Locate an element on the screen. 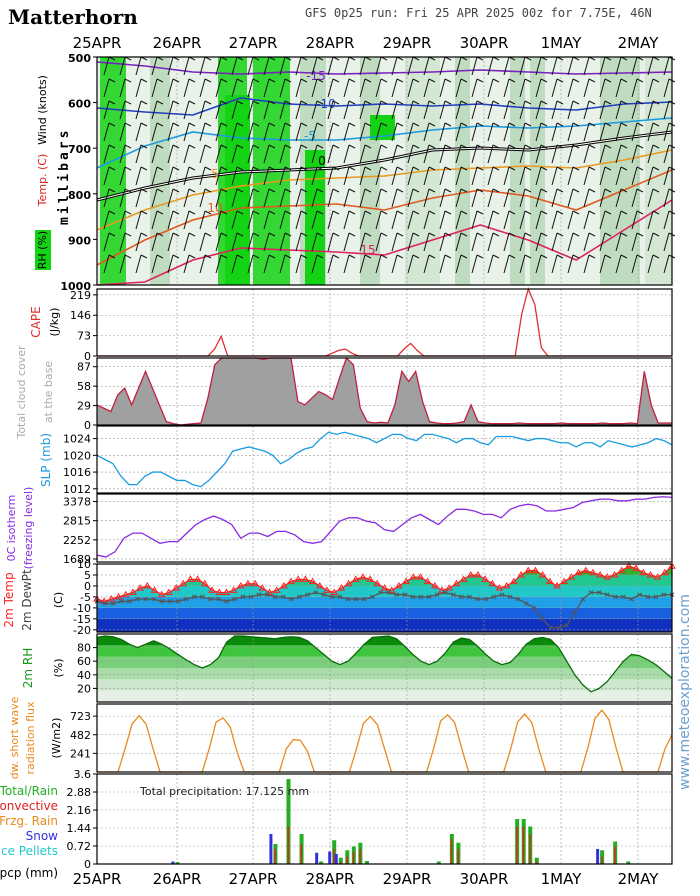 Image resolution: width=700 pixels, height=896 pixels. axis-label: millibars is located at coordinates (64, 176).